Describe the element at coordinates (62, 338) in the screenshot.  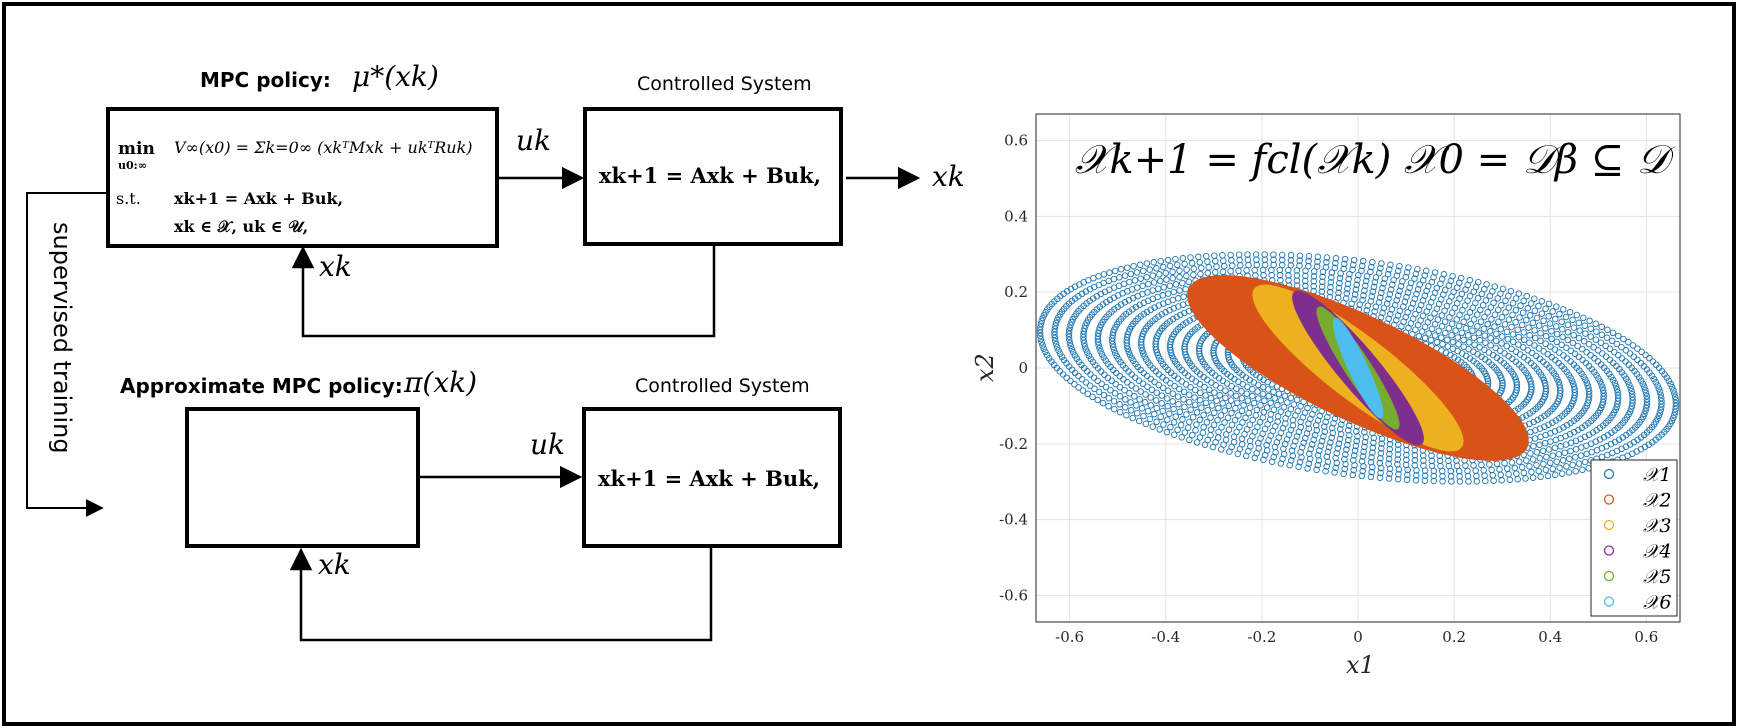
I see `supervised-training-label: supervised training` at that location.